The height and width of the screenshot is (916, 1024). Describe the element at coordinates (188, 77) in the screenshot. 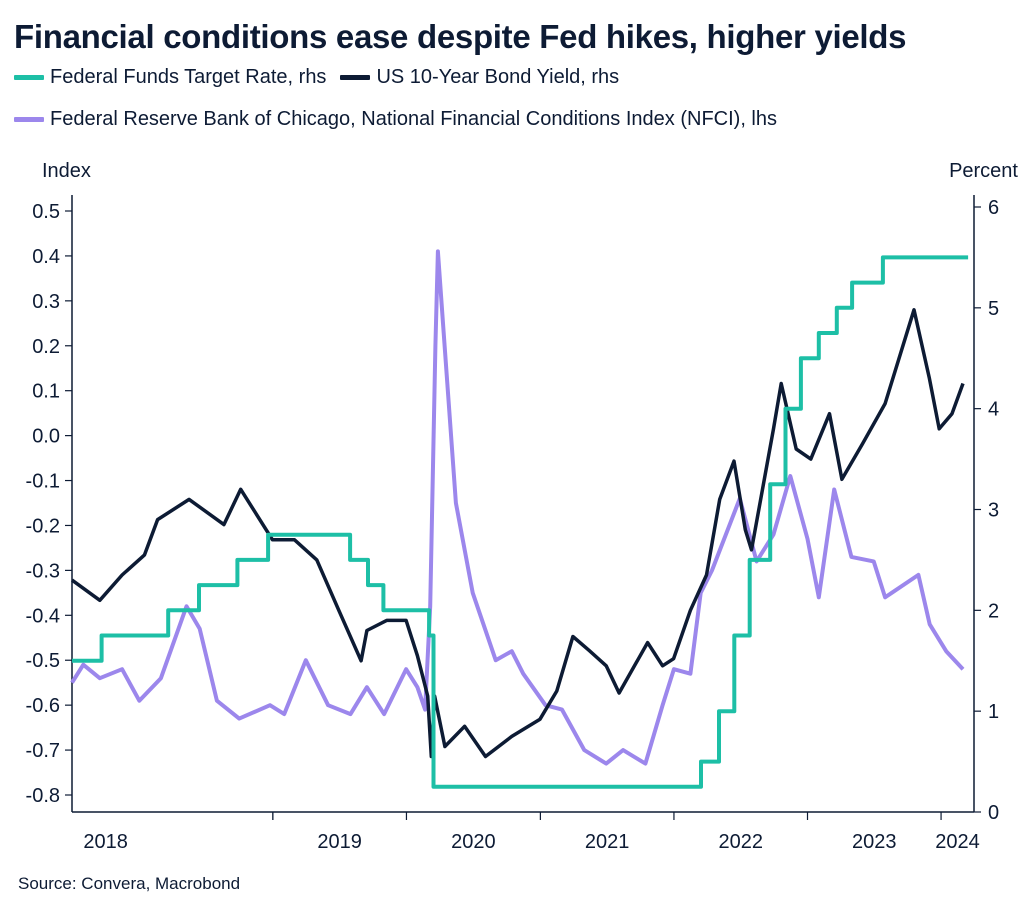

I see `legend-label-fed-funds: Federal Funds Target Rate, rhs` at that location.